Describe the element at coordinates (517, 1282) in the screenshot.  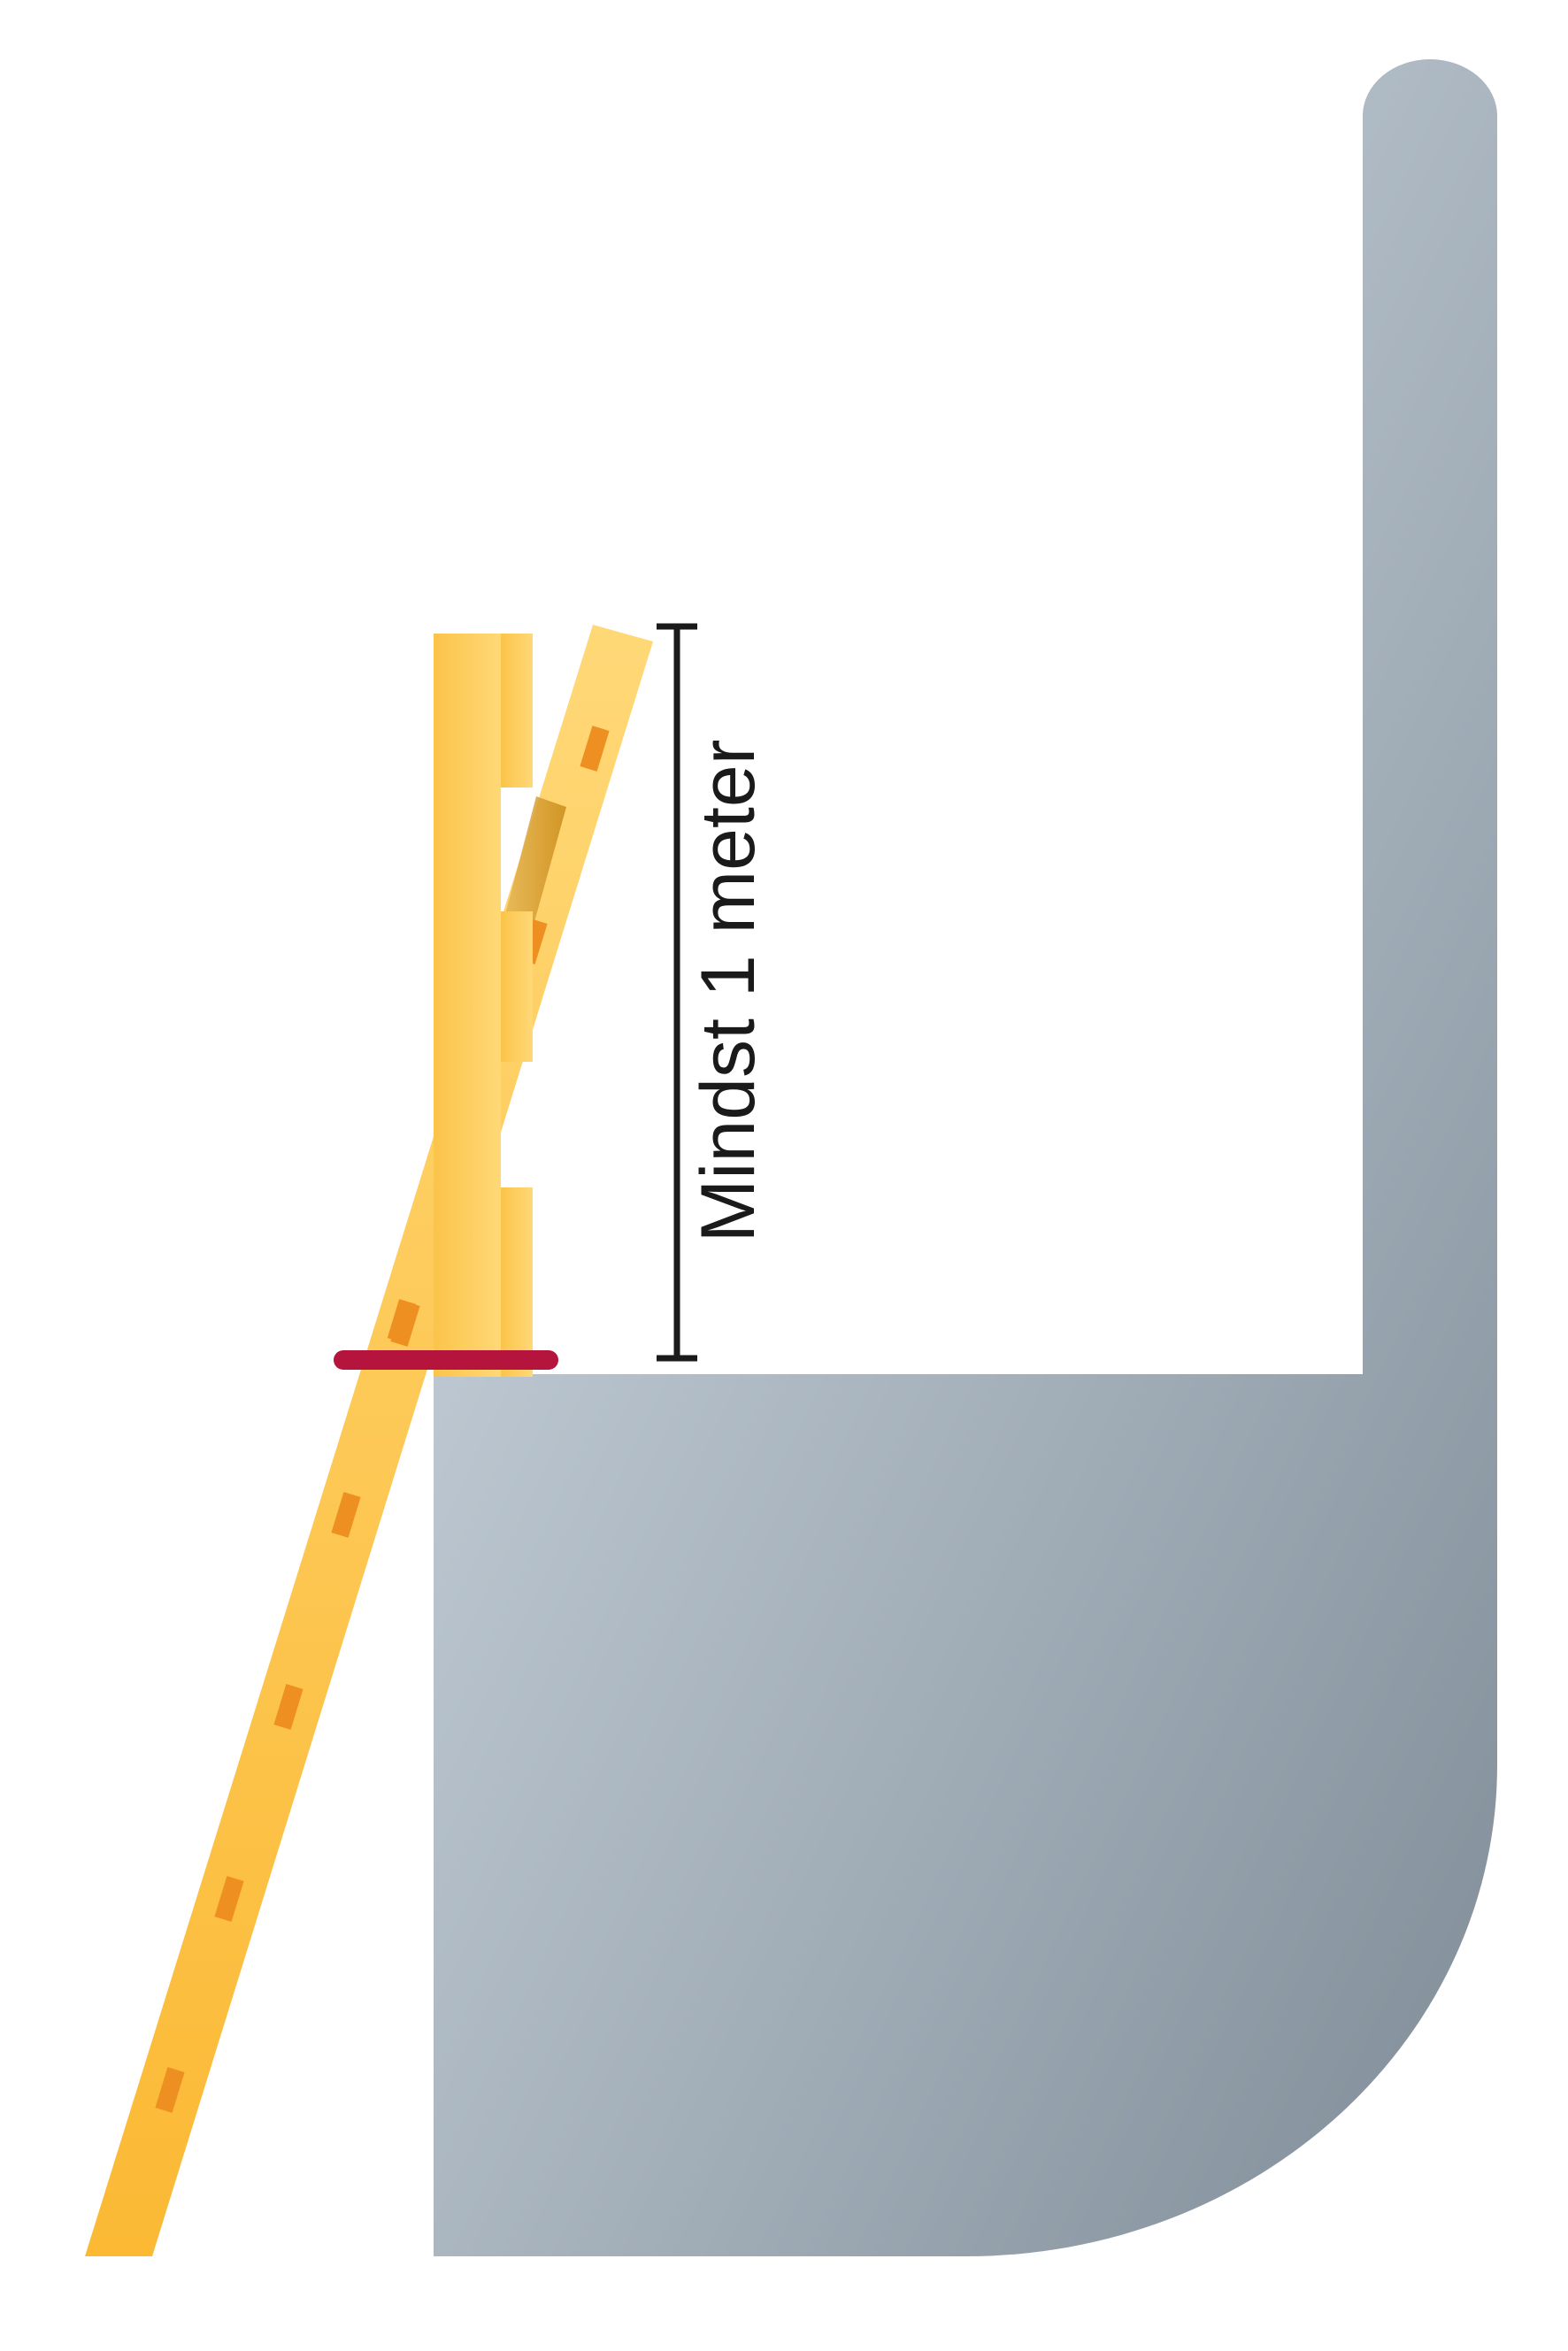
I see `upright-step-bottom` at that location.